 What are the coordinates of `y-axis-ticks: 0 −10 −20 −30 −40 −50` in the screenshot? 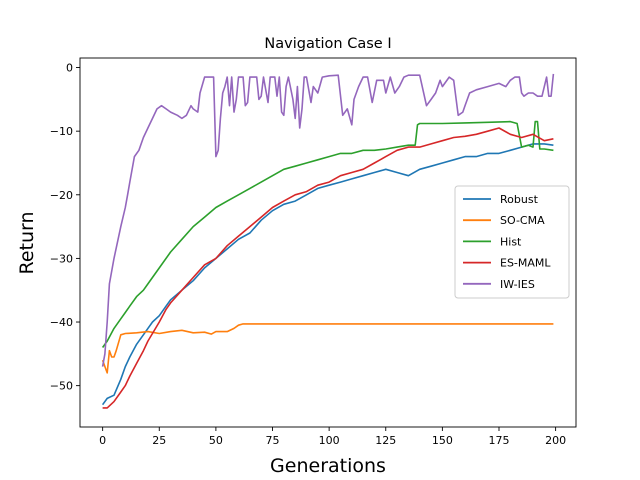 It's located at (65, 227).